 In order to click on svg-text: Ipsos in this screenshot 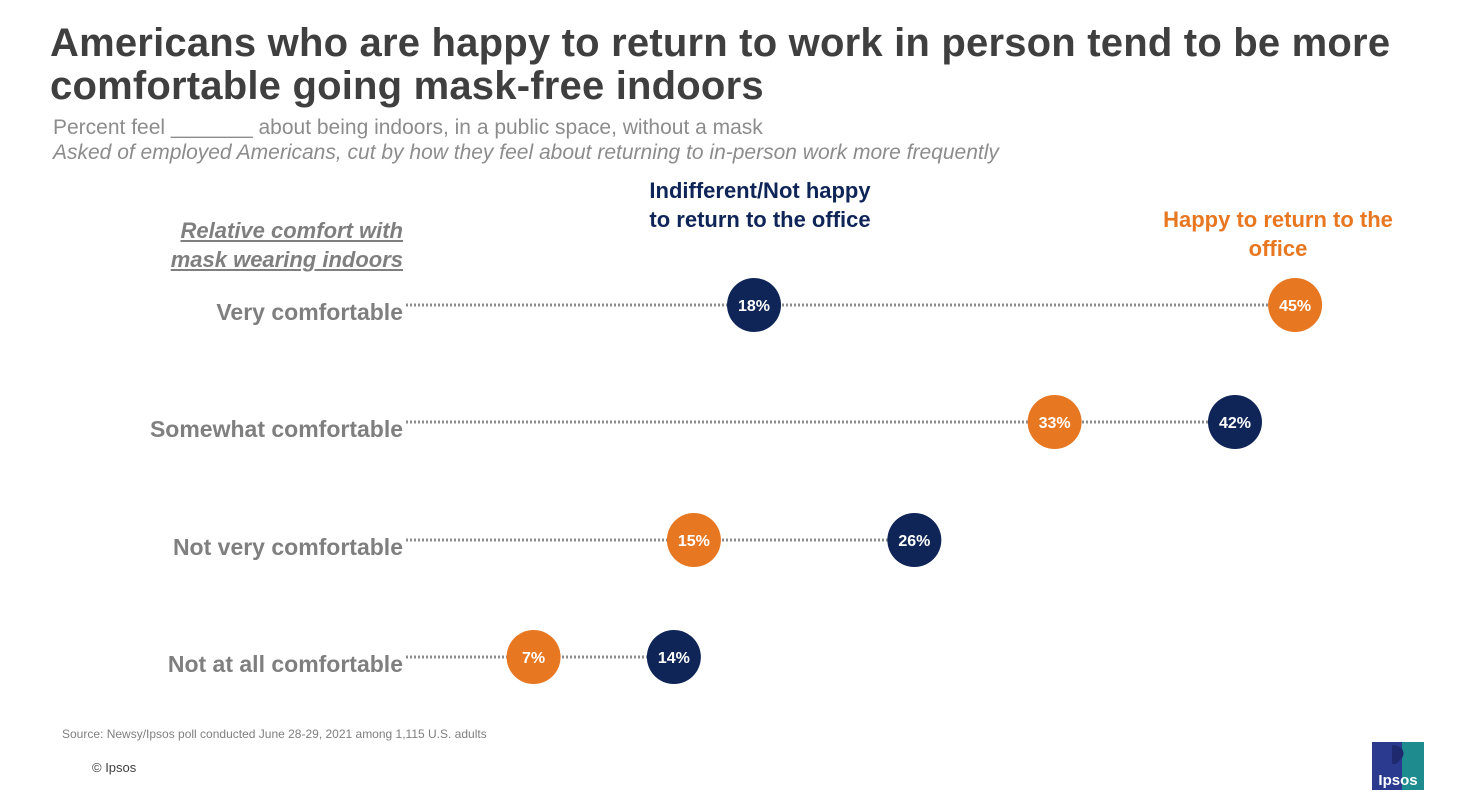, I will do `click(1397, 780)`.